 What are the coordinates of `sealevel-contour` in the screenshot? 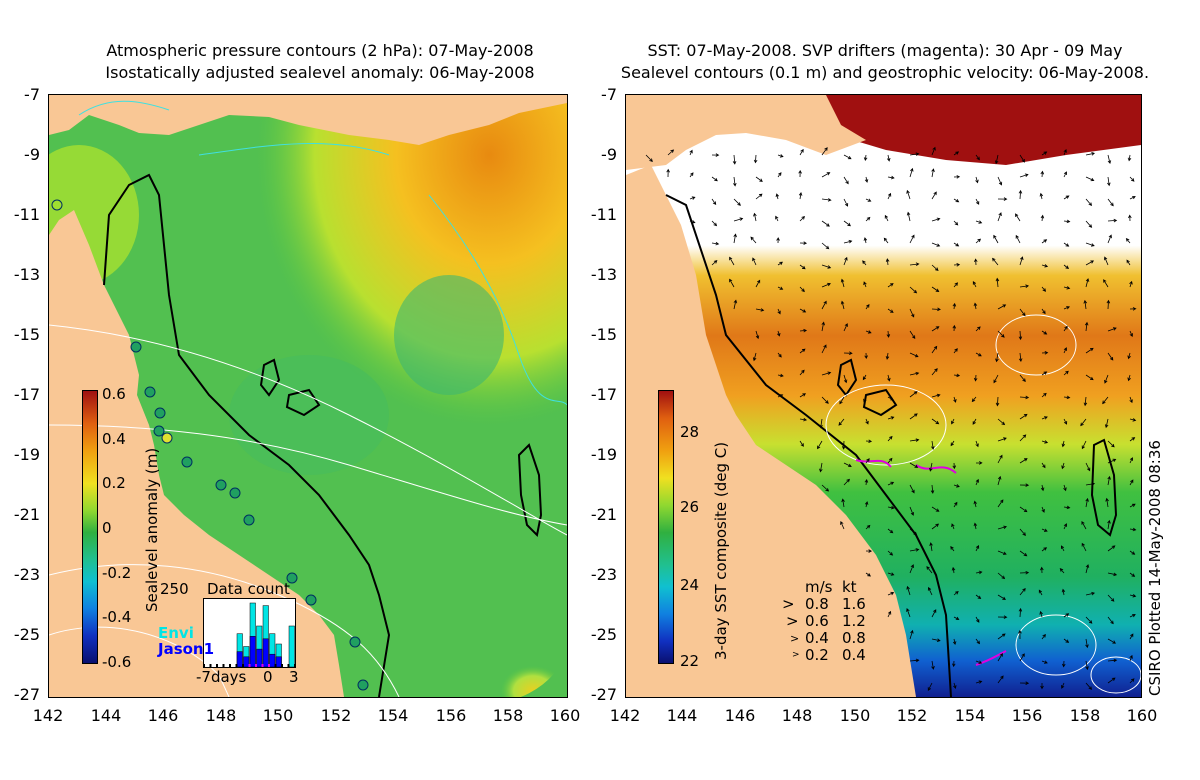 It's located at (886, 425).